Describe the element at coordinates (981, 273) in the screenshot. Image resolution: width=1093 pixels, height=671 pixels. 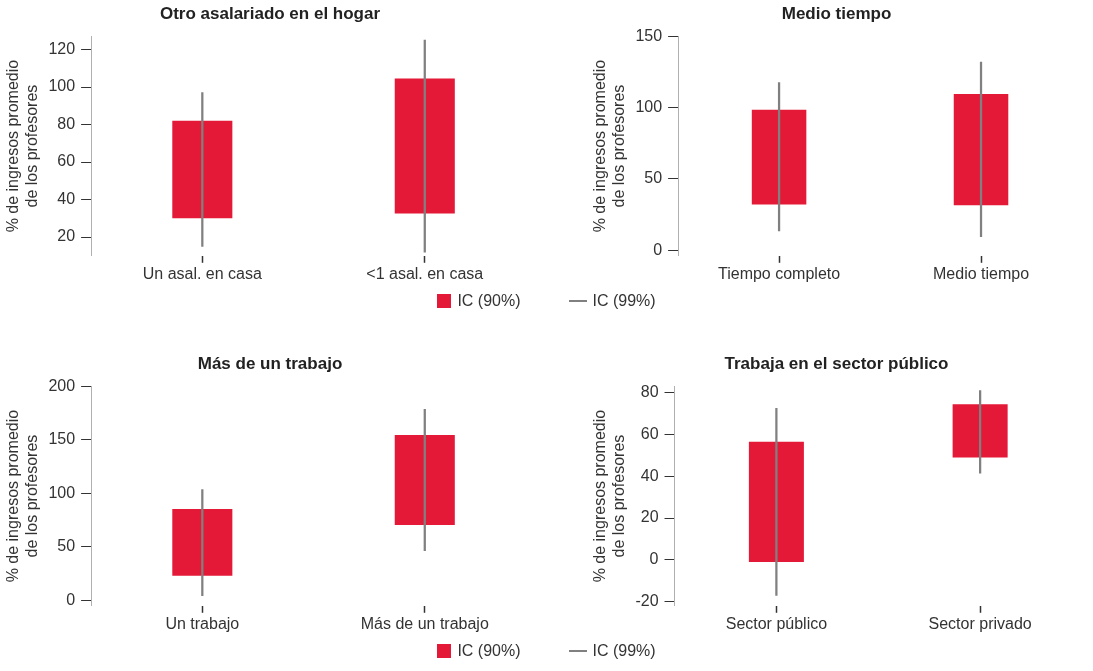
I see `x-tick-label: Medio tiempo` at that location.